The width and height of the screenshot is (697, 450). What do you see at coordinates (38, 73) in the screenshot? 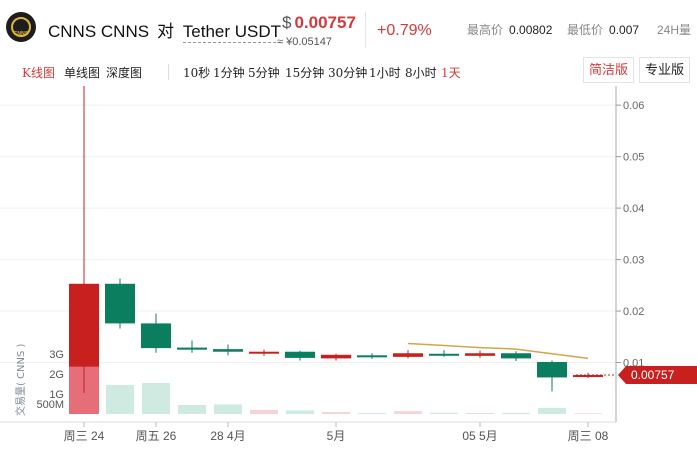
I see `tab-kline: K线图` at bounding box center [38, 73].